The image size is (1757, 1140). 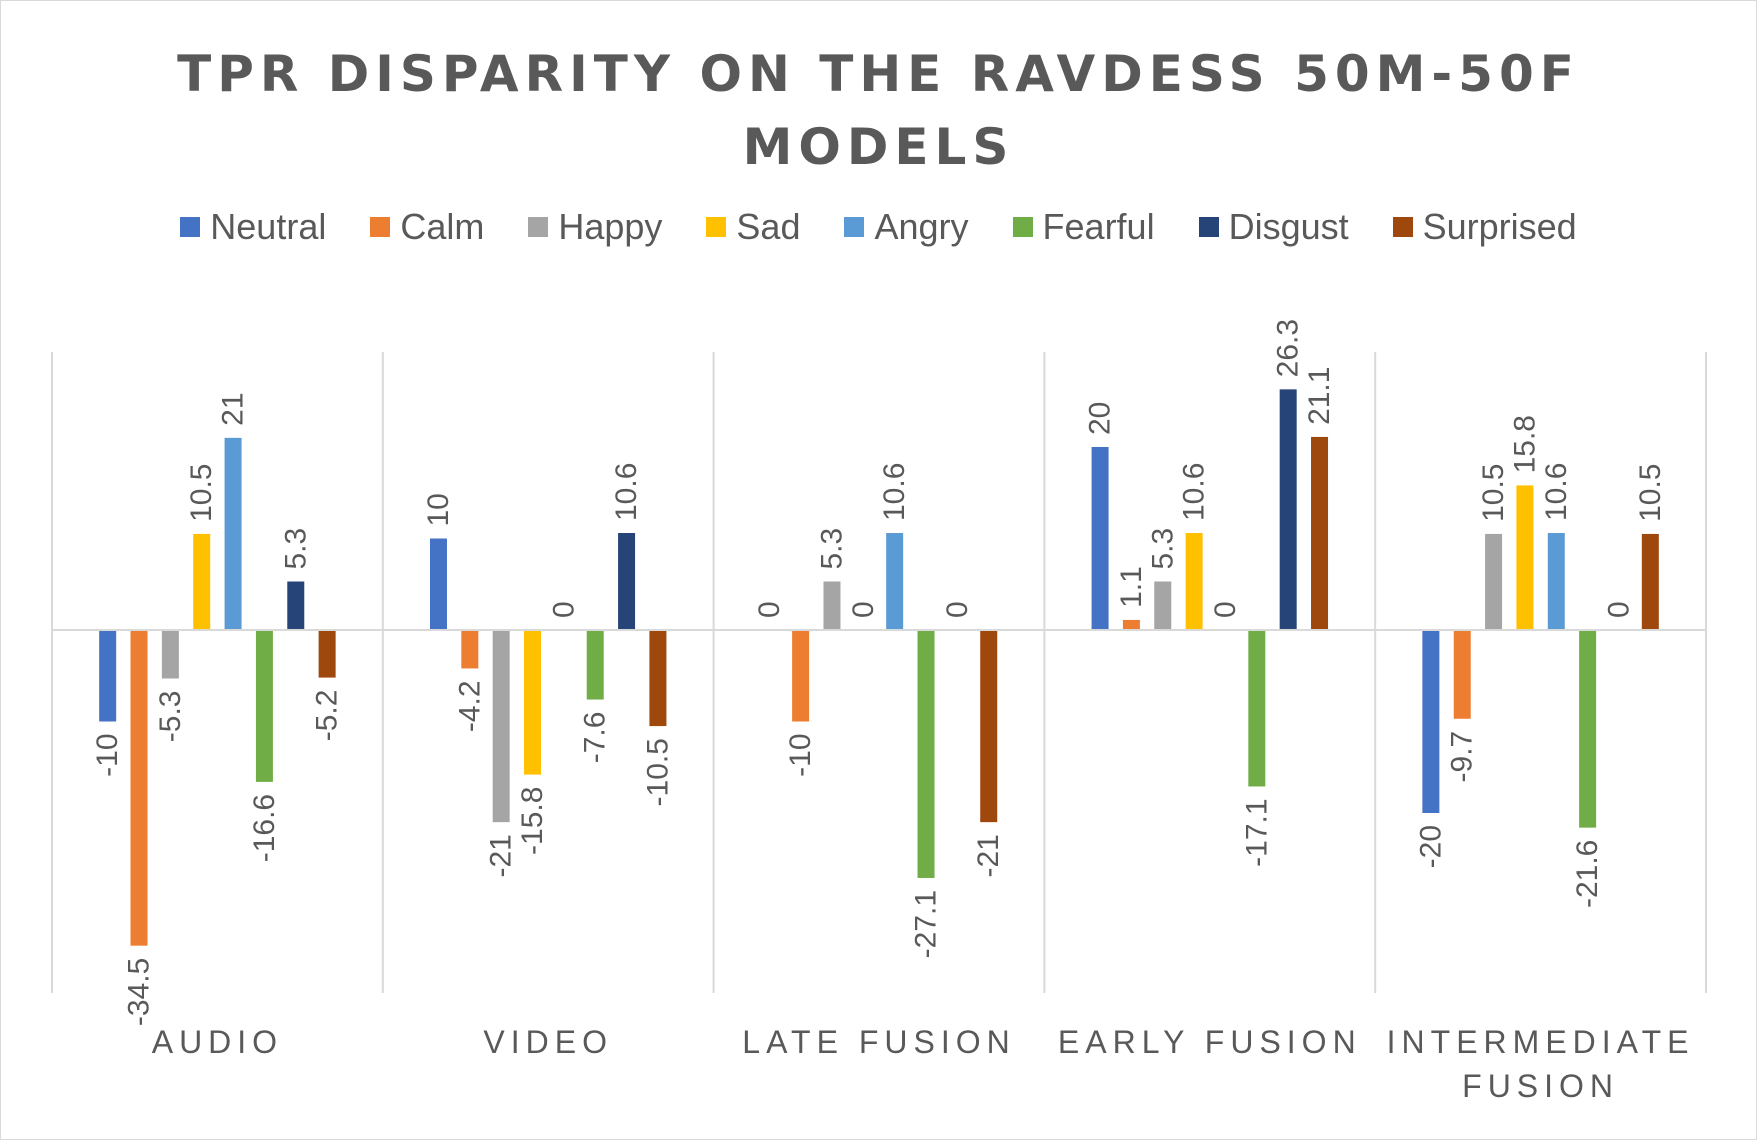 I want to click on legend-item-calm: Calm, so click(x=427, y=227).